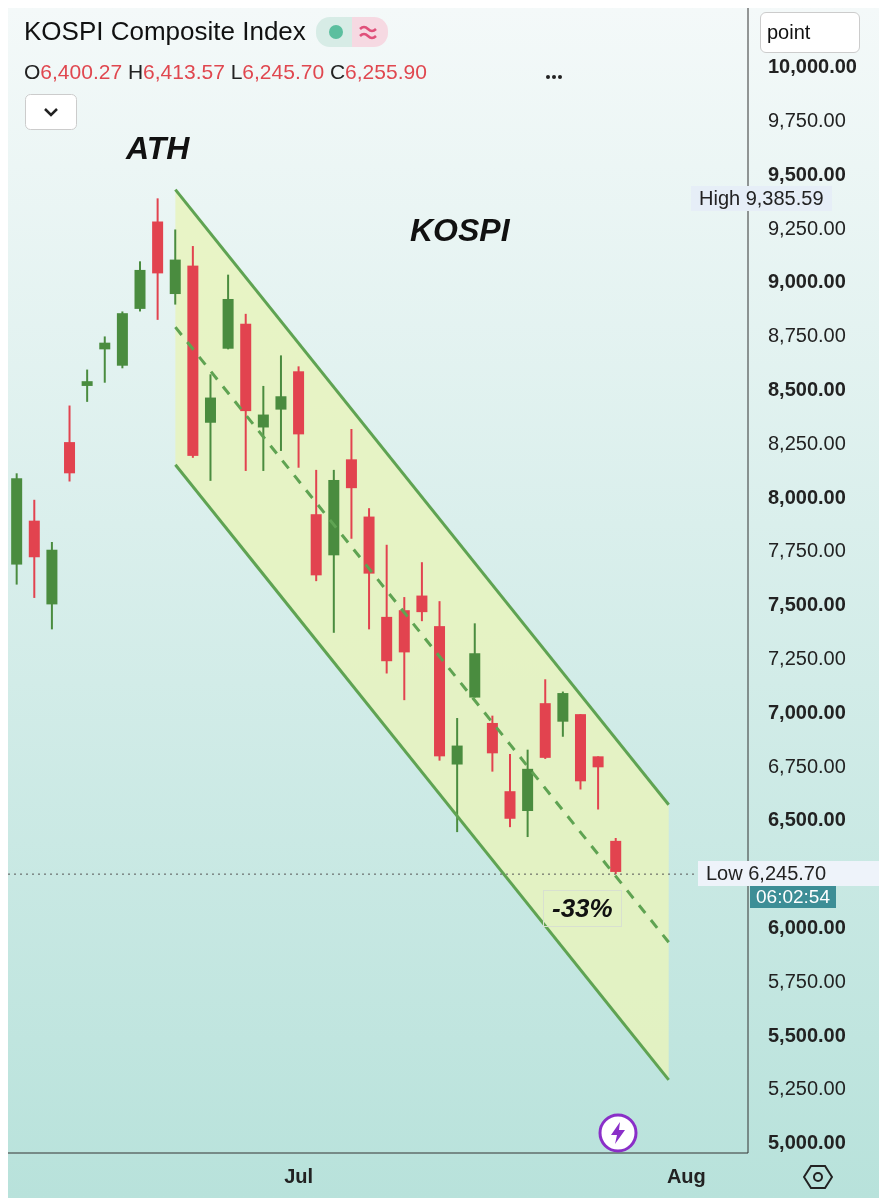  What do you see at coordinates (807, 496) in the screenshot?
I see `y-tick-label: 8,000.00` at bounding box center [807, 496].